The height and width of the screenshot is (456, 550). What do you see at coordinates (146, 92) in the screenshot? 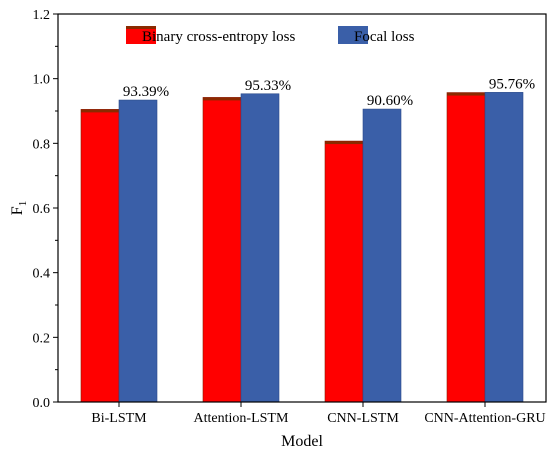
I see `data-label-focal: 93.39%` at bounding box center [146, 92].